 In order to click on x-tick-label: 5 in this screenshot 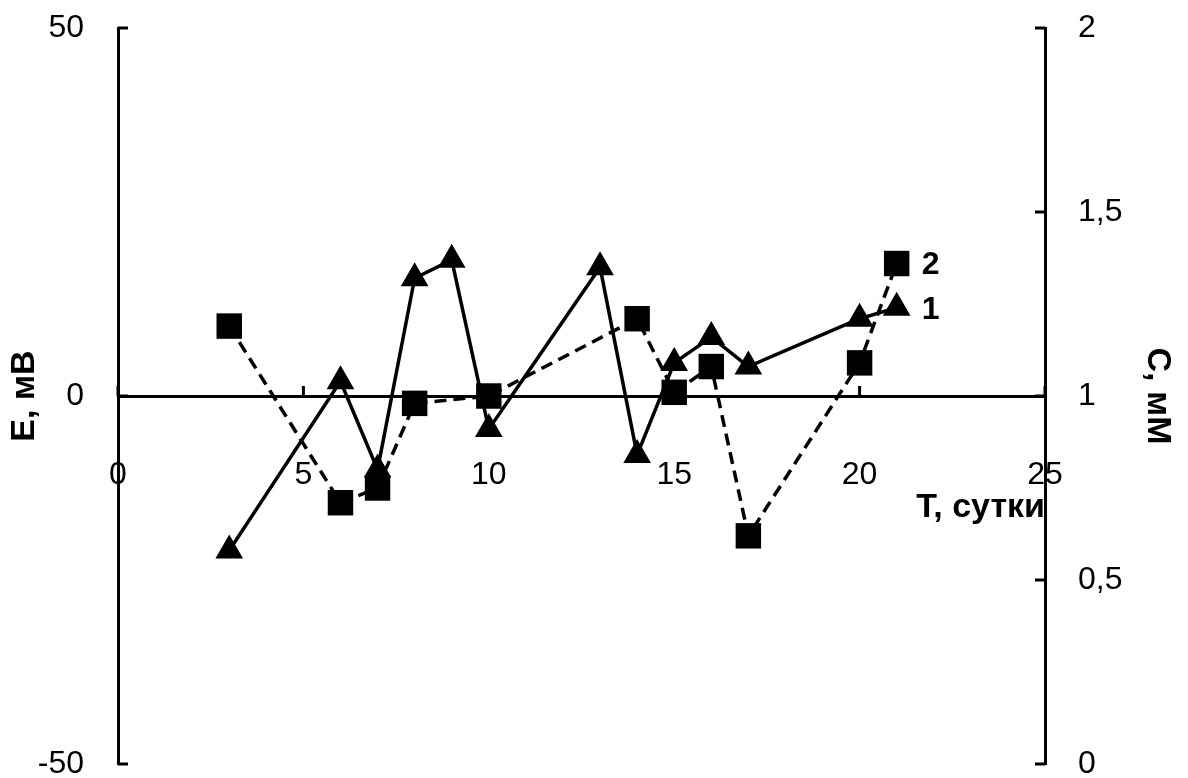, I will do `click(303, 473)`.